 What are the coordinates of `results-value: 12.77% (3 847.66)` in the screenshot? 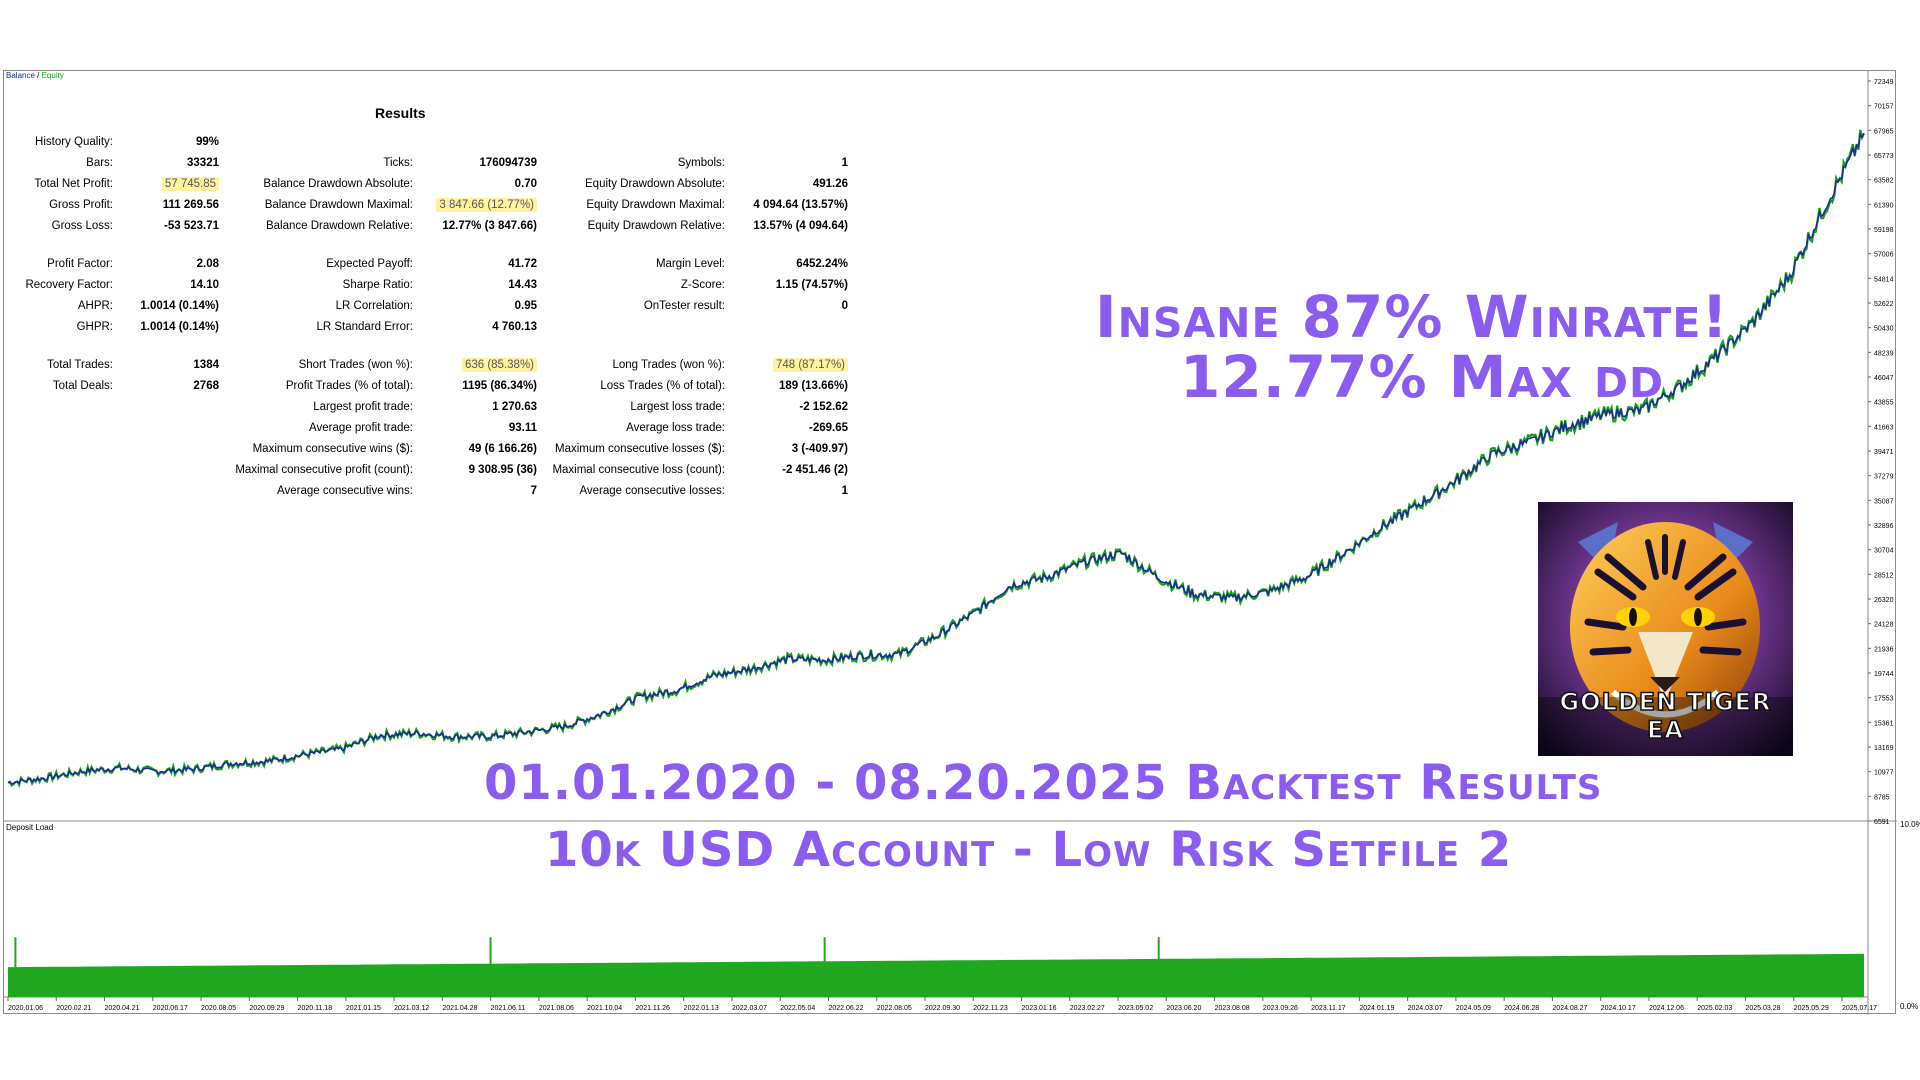 It's located at (489, 226).